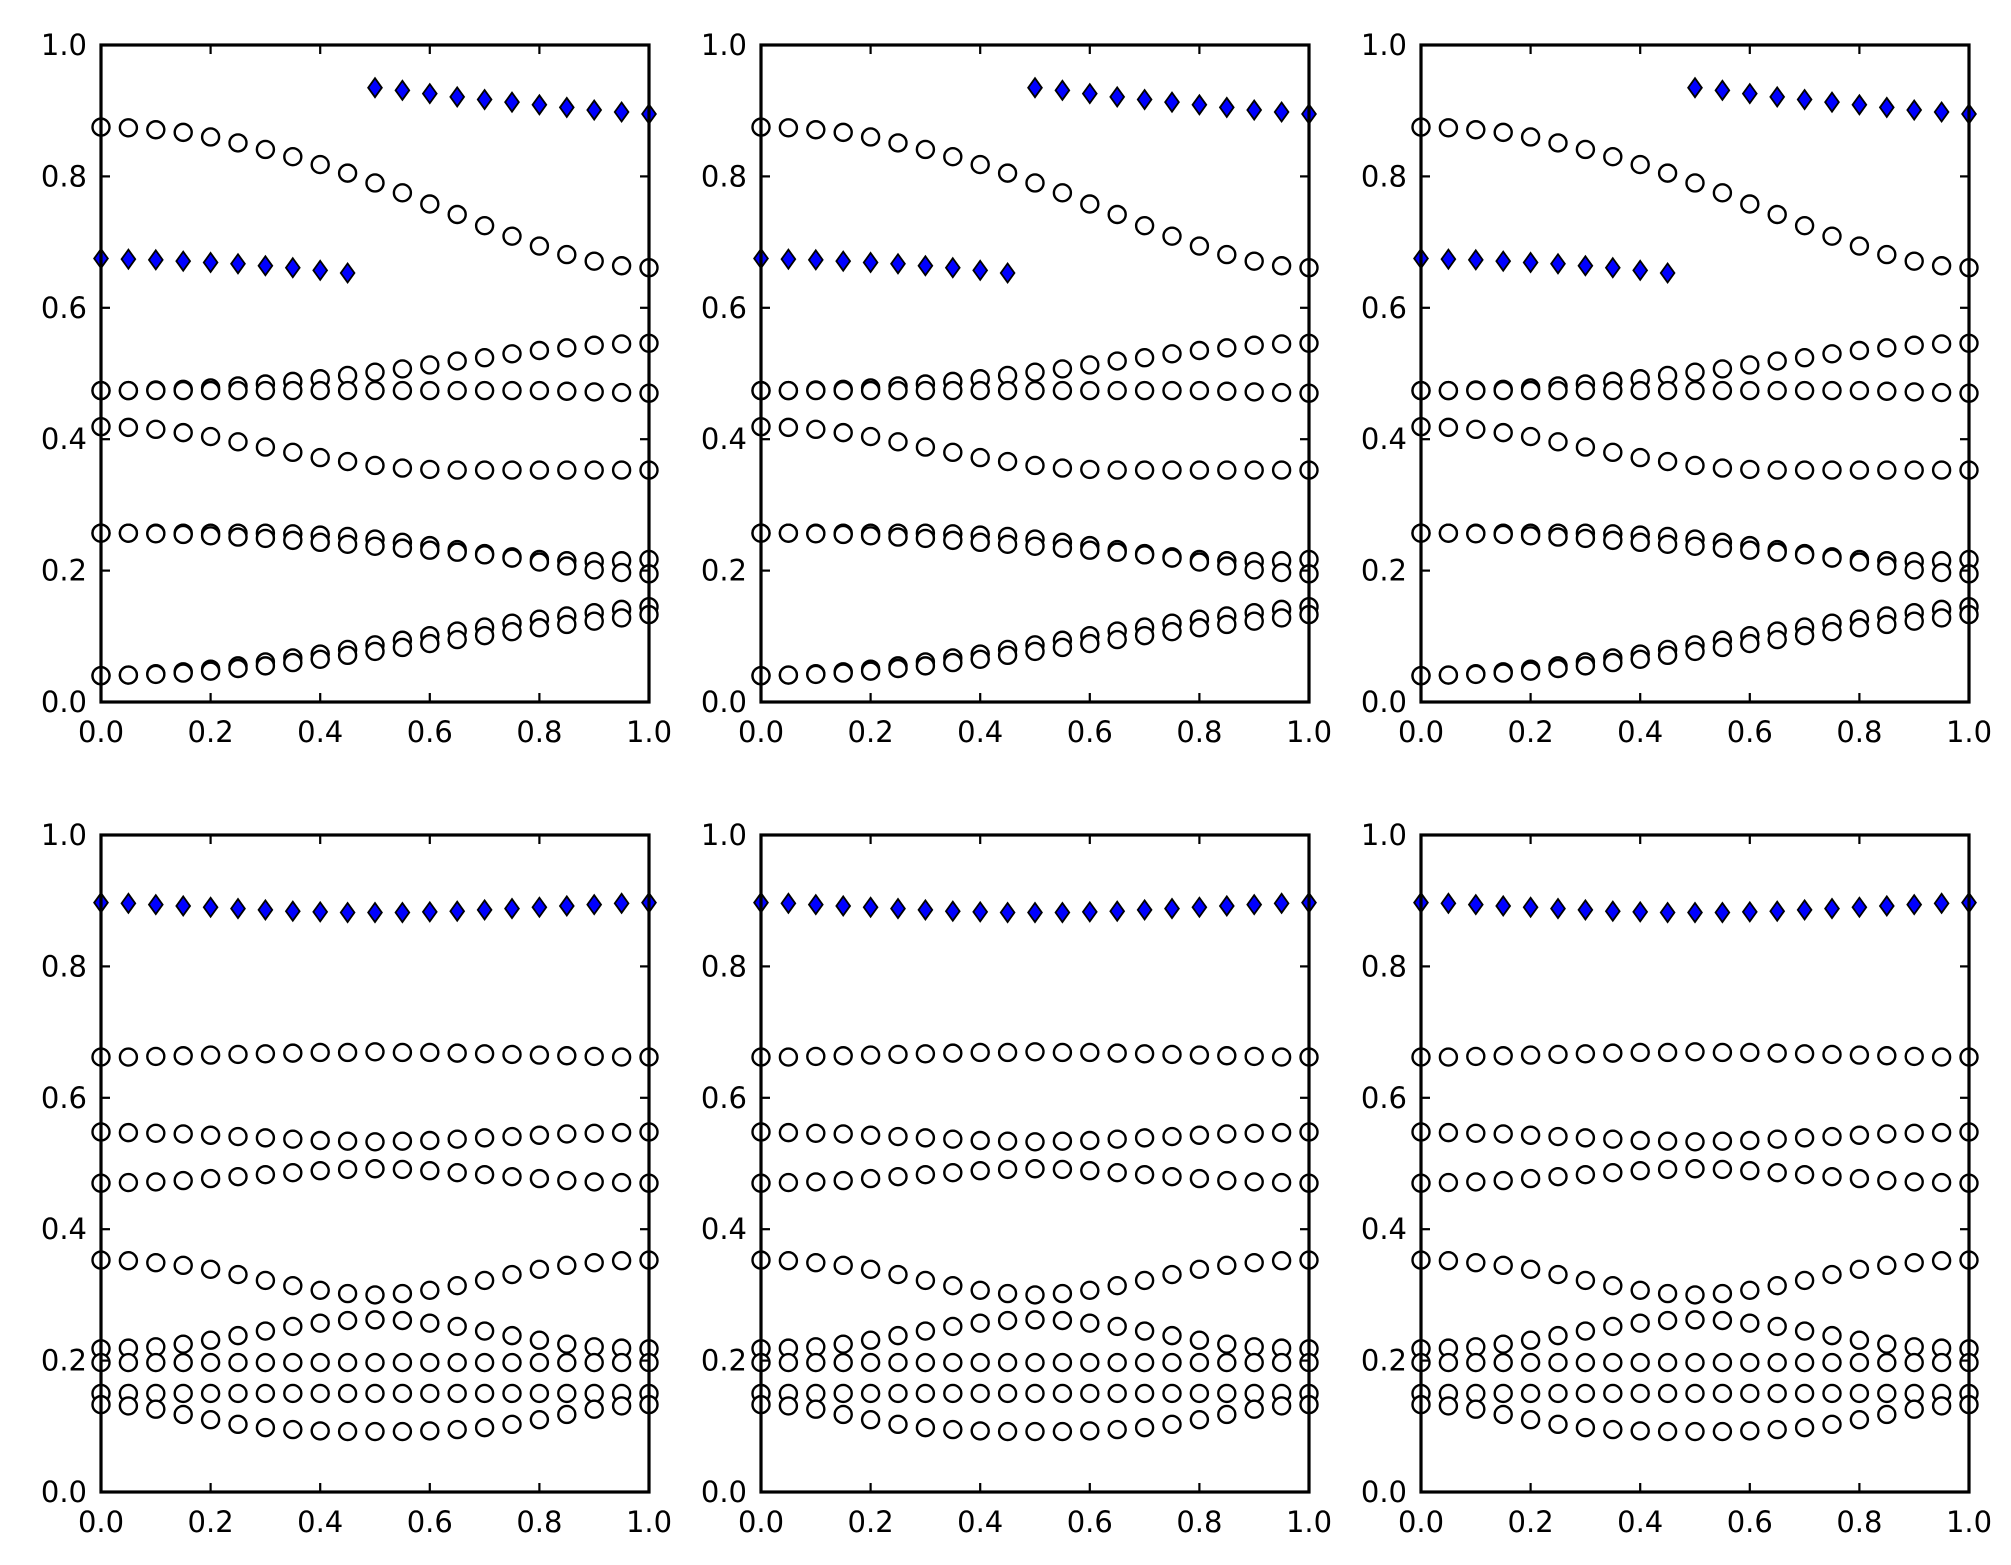  I want to click on y-tick-label: 0.4, so click(1384, 1229).